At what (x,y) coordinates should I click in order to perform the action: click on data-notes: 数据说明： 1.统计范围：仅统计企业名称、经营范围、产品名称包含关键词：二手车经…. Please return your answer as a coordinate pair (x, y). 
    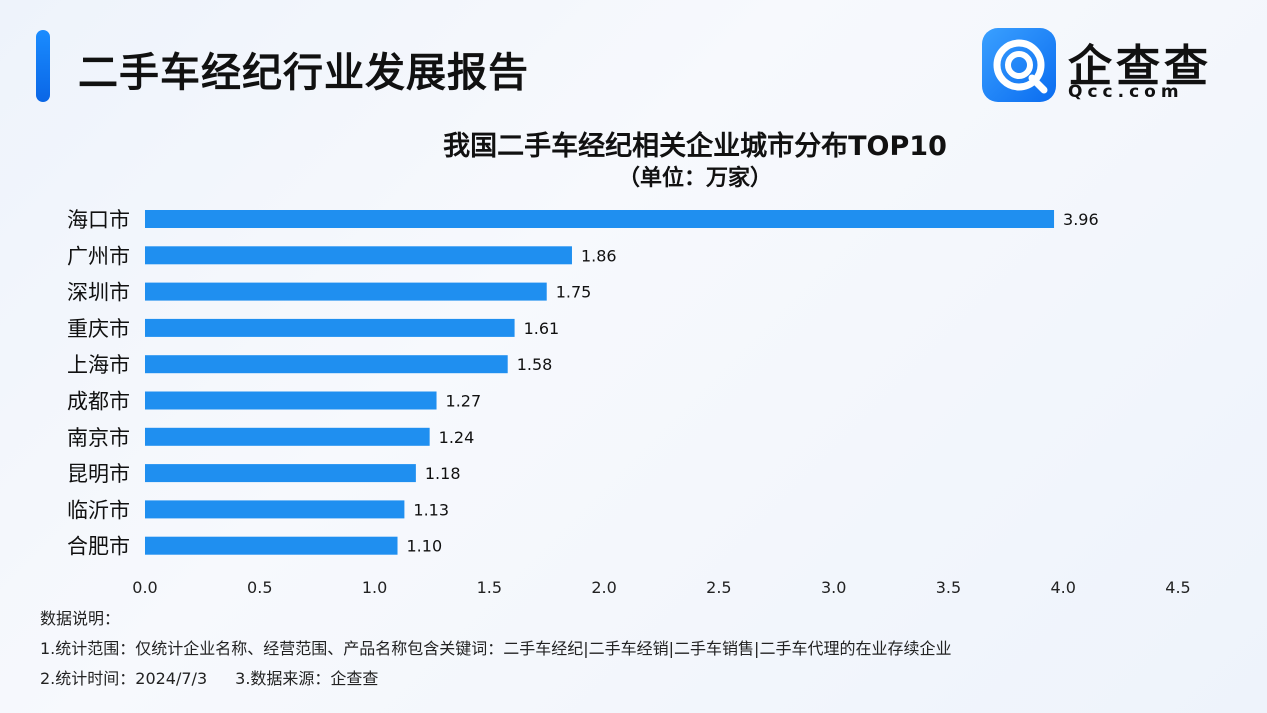
    Looking at the image, I should click on (495, 649).